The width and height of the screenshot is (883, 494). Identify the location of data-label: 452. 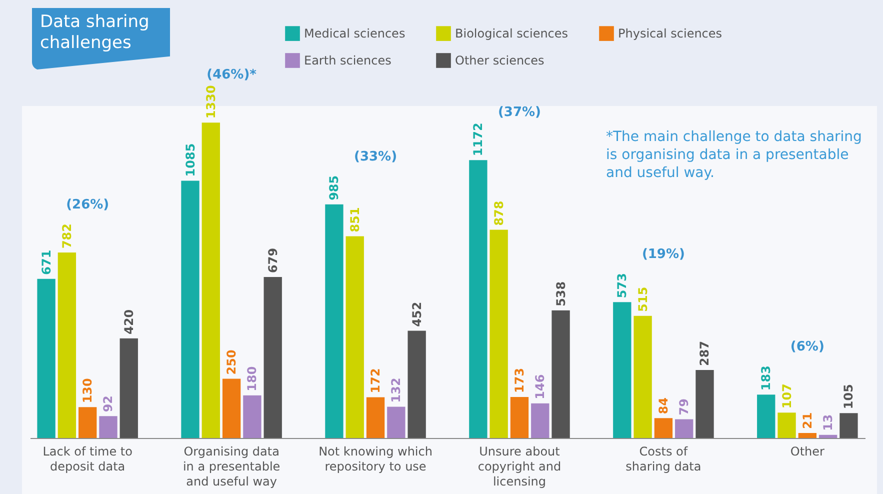
(417, 314).